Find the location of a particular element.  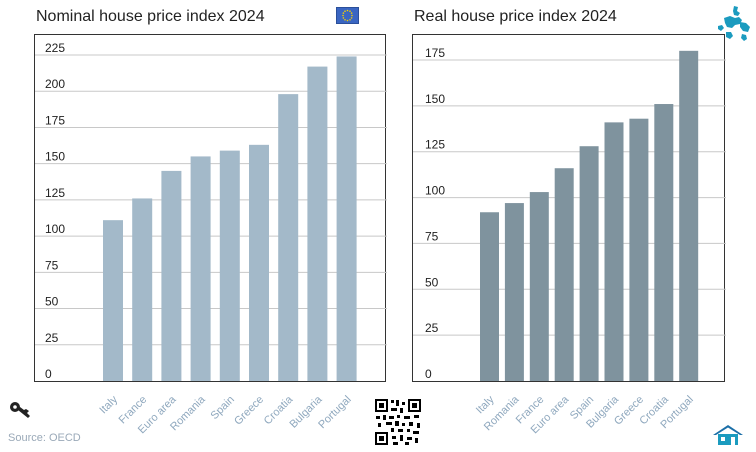

y-tick-label: 200 is located at coordinates (55, 84).